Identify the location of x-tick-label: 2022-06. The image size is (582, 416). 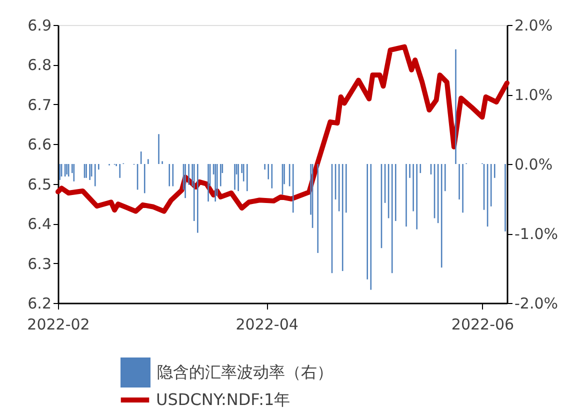
(482, 325).